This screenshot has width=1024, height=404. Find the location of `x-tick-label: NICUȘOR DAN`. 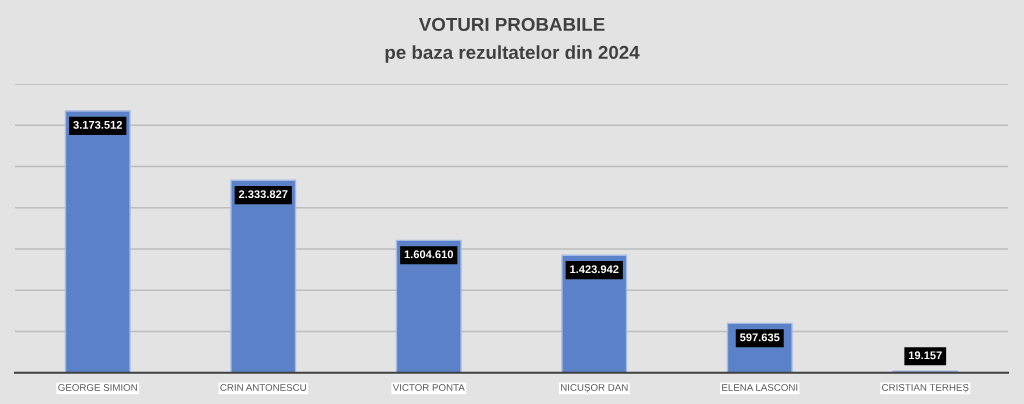

x-tick-label: NICUȘOR DAN is located at coordinates (594, 388).